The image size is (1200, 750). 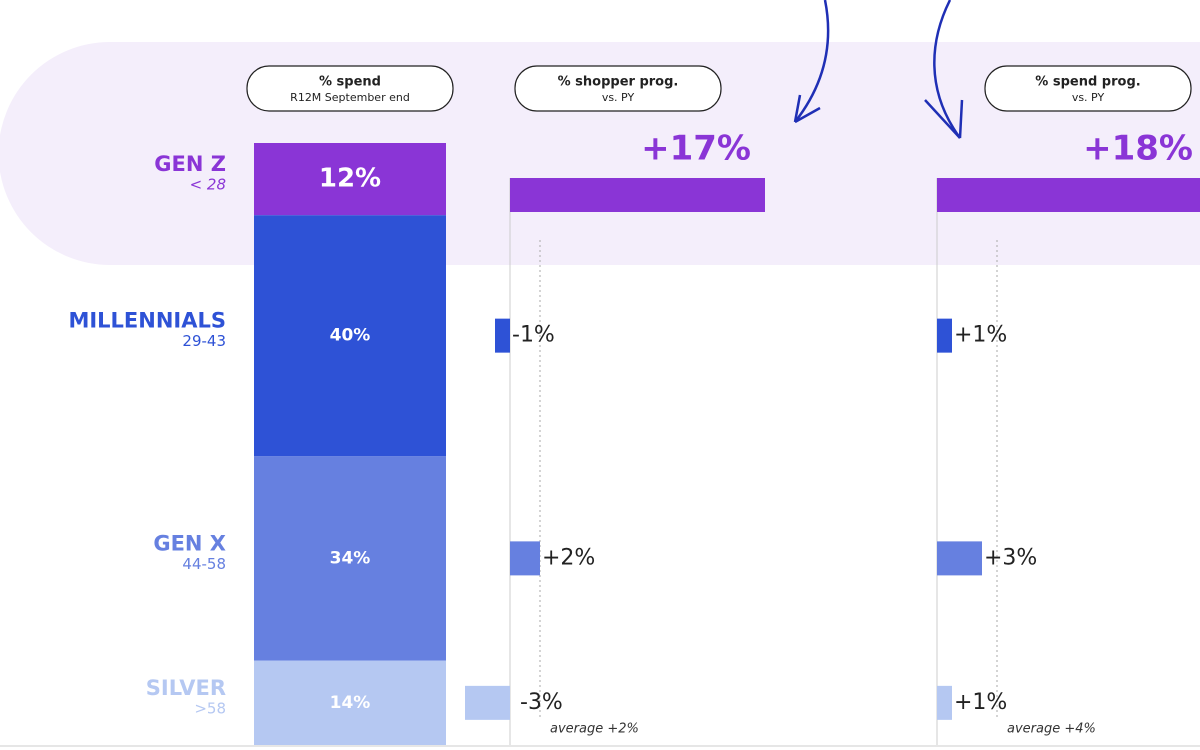 I want to click on category-label: GEN X, so click(x=189, y=543).